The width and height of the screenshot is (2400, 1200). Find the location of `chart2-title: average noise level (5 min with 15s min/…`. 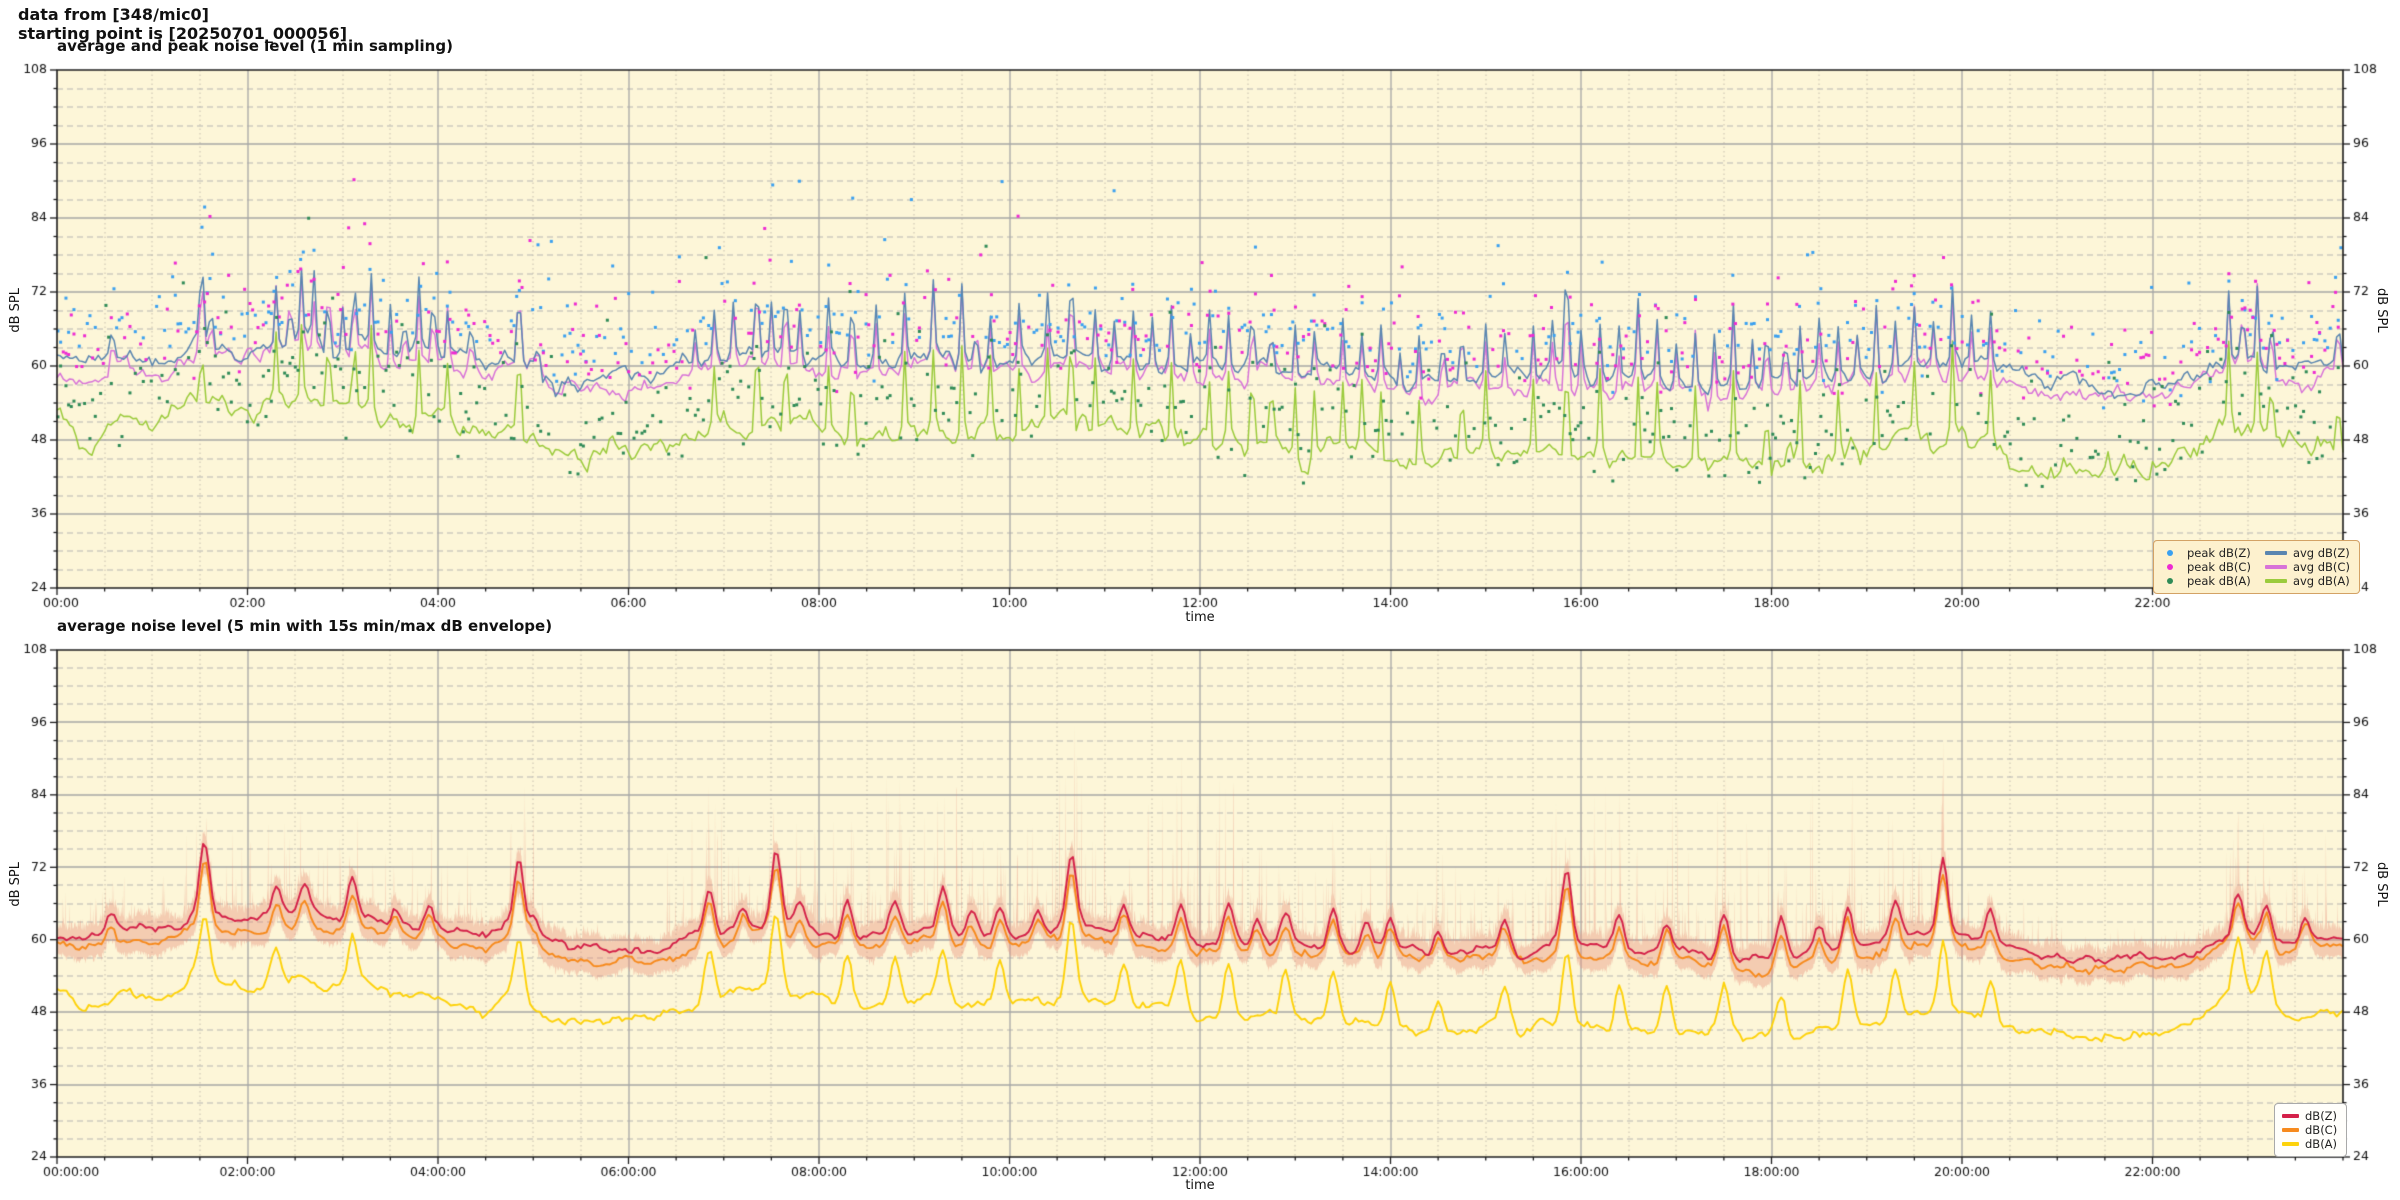

chart2-title: average noise level (5 min with 15s min/… is located at coordinates (305, 626).